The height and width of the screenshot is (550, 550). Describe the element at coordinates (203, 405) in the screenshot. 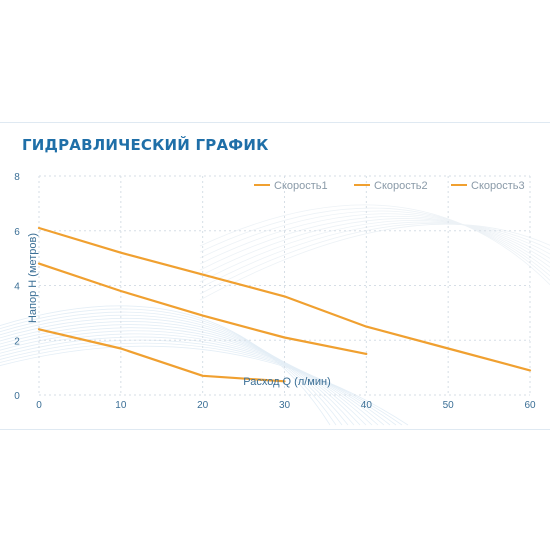

I see `x-tick-label: 20` at that location.